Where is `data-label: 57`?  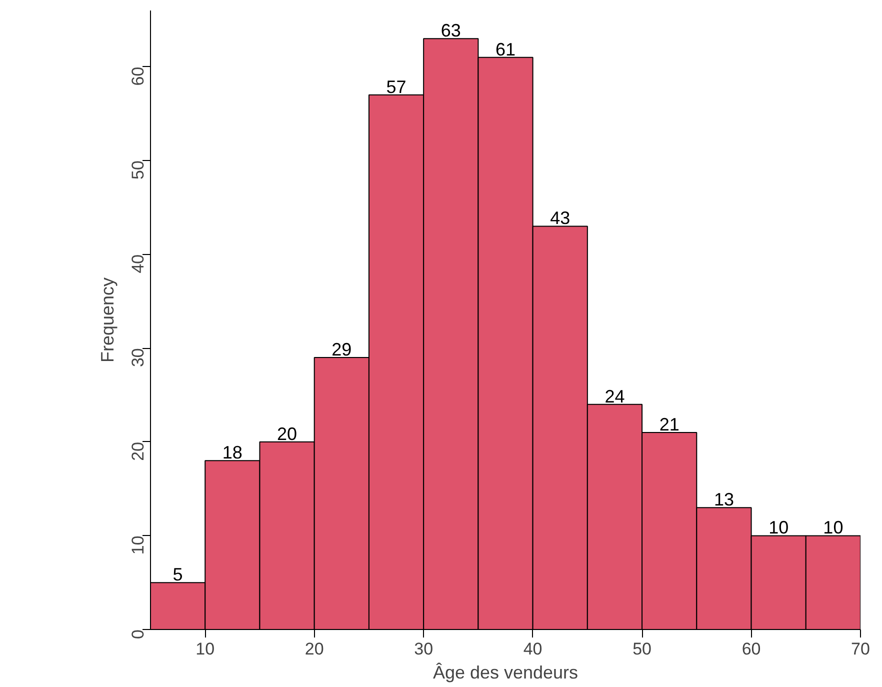 data-label: 57 is located at coordinates (396, 86).